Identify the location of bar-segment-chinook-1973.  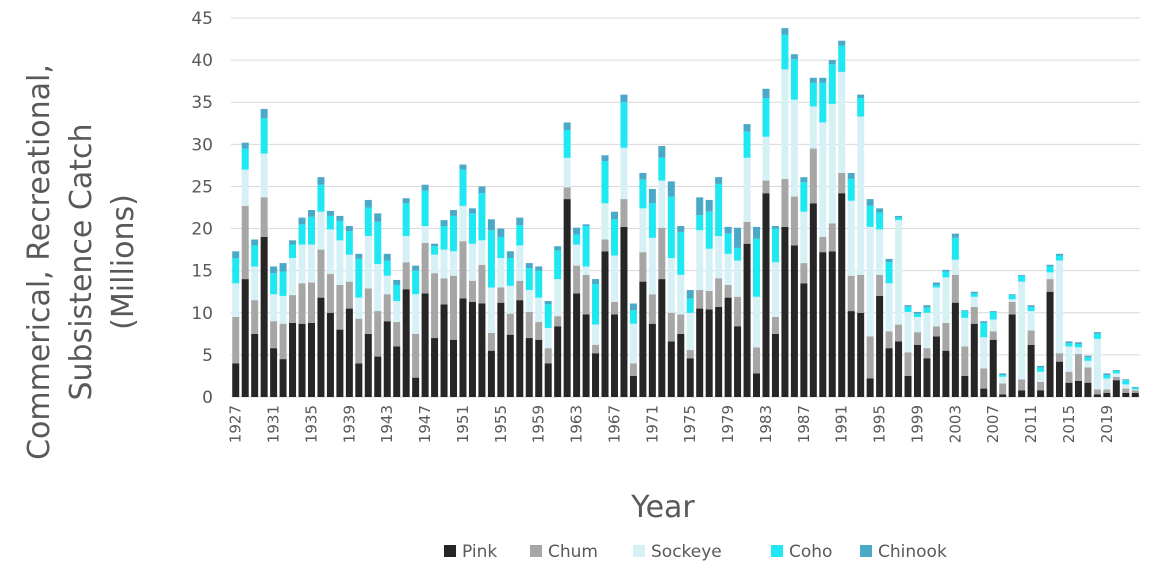
(671, 189).